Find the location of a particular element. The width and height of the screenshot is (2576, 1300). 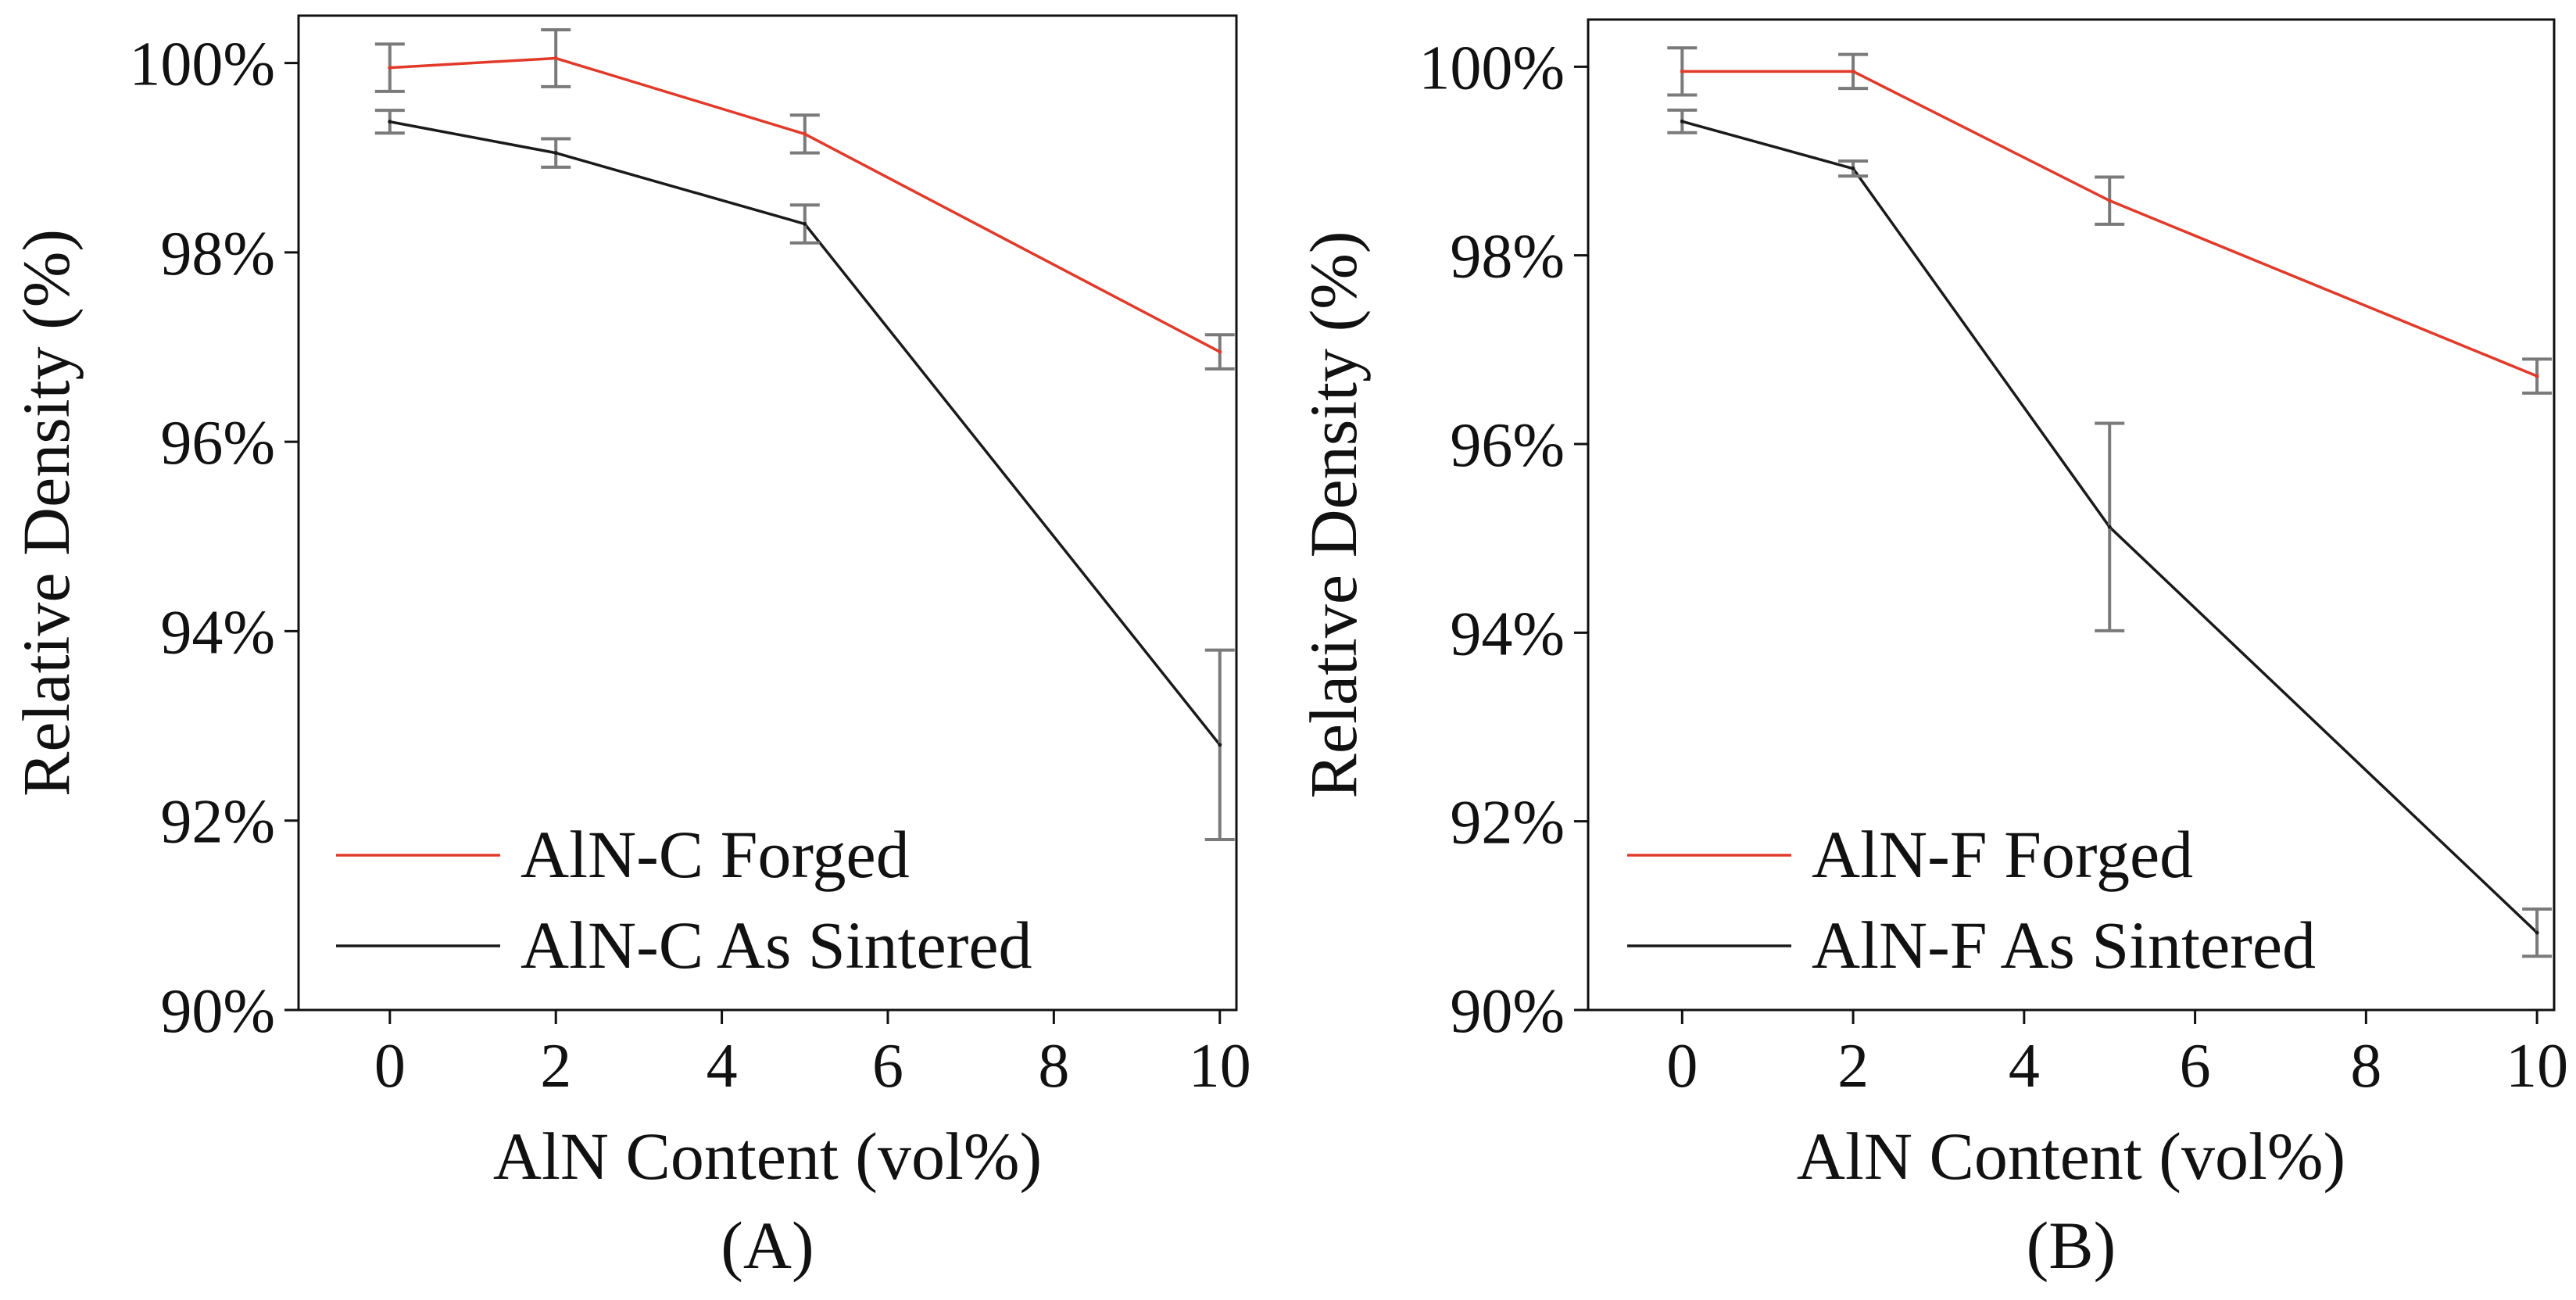

legend-label: AlN-C Forged is located at coordinates (715, 854).